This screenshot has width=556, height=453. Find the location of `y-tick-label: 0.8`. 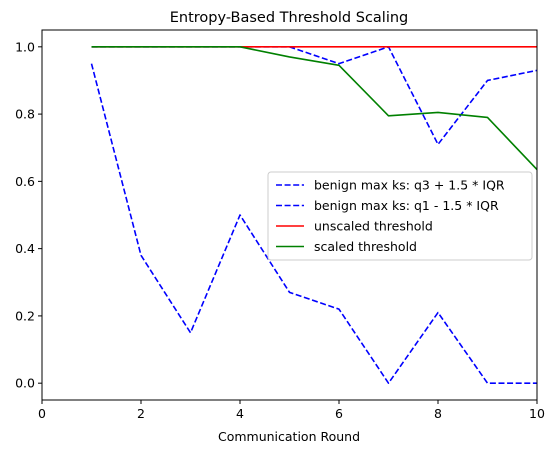

y-tick-label: 0.8 is located at coordinates (25, 114).